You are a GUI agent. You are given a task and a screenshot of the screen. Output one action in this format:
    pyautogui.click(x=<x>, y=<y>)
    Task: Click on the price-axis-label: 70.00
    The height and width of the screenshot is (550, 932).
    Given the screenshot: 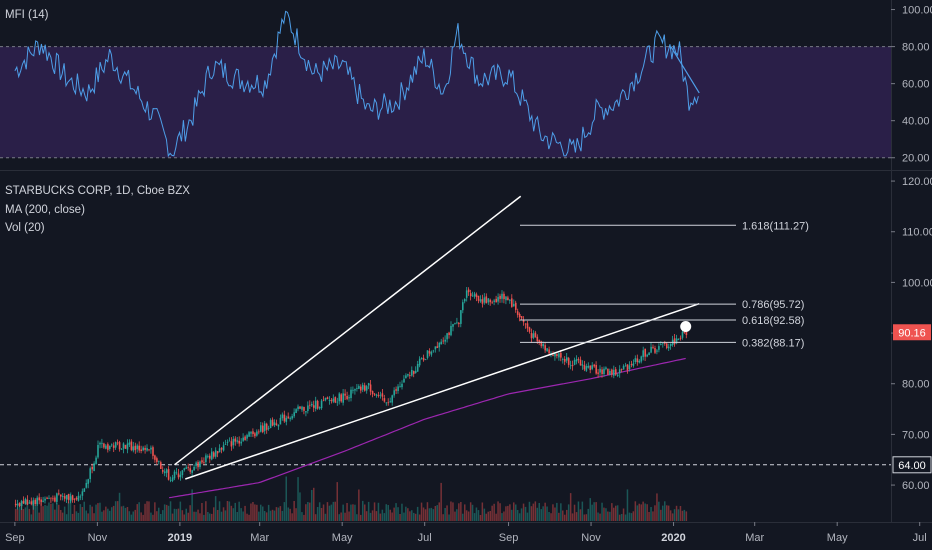 What is the action you would take?
    pyautogui.click(x=916, y=435)
    